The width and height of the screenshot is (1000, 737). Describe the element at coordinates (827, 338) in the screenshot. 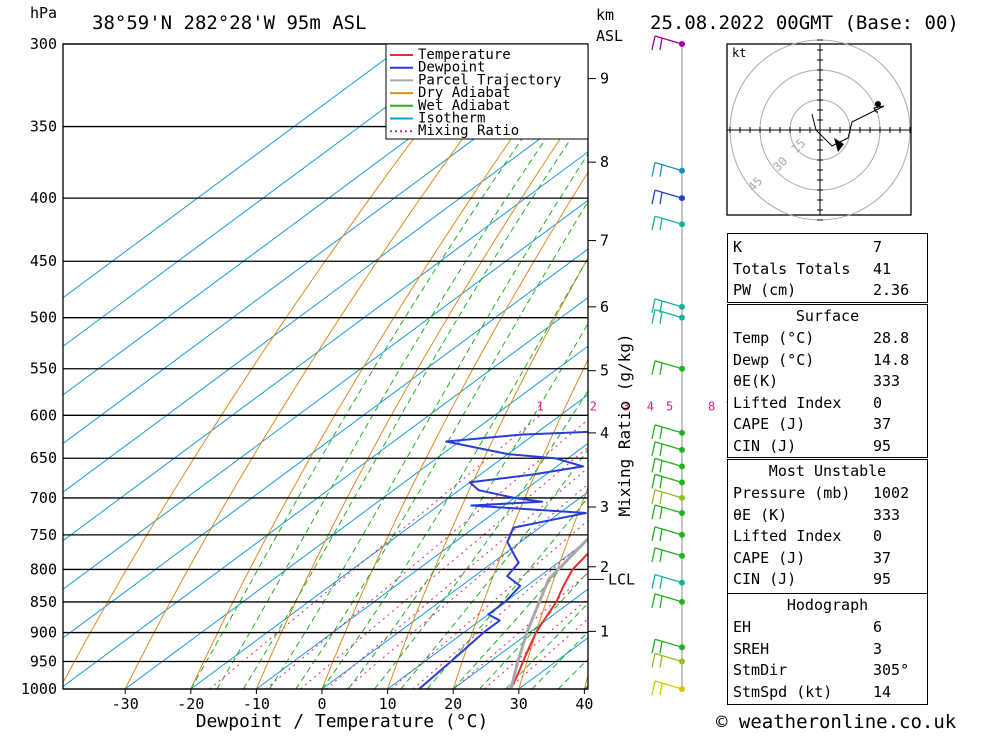

I see `index-row: Temp (°C) 28.8` at that location.